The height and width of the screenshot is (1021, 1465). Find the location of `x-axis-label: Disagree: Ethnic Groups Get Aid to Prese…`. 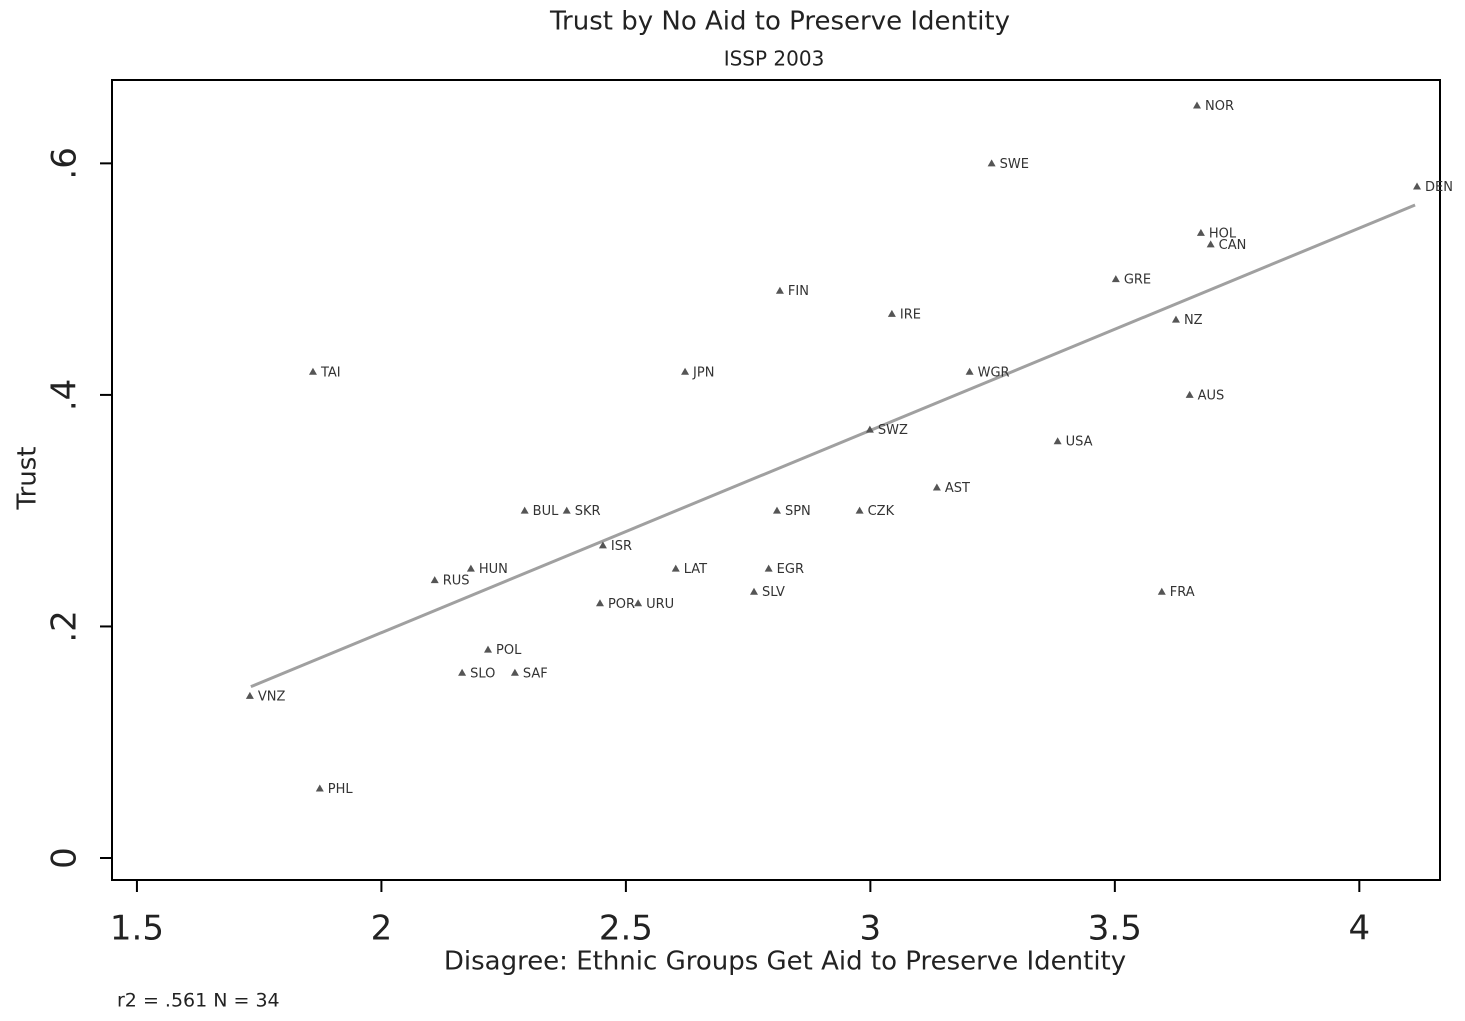

x-axis-label: Disagree: Ethnic Groups Get Aid to Prese… is located at coordinates (785, 962).